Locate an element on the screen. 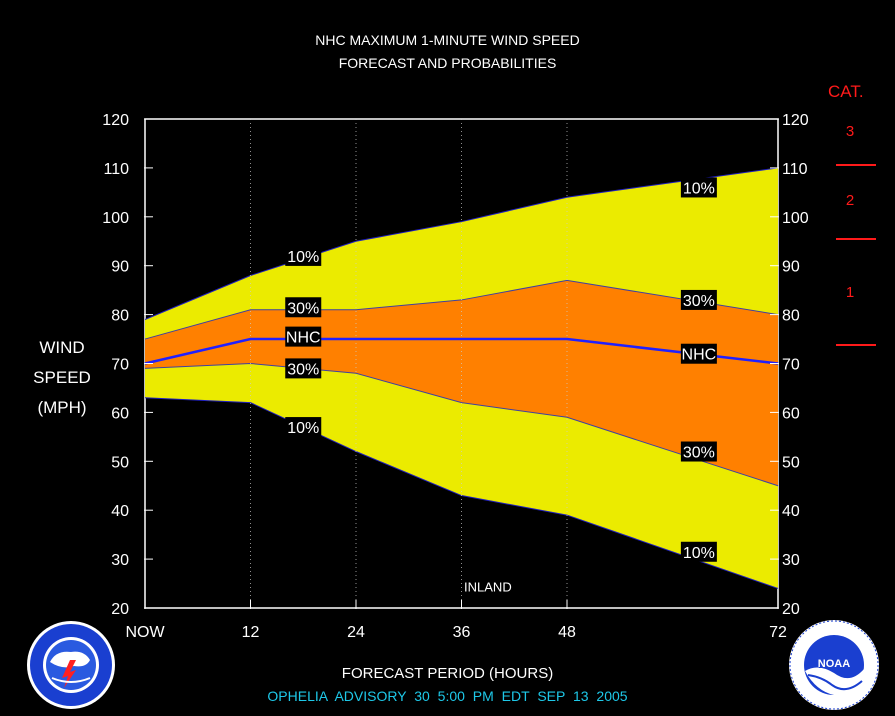  x-tick-label: 12 is located at coordinates (251, 632).